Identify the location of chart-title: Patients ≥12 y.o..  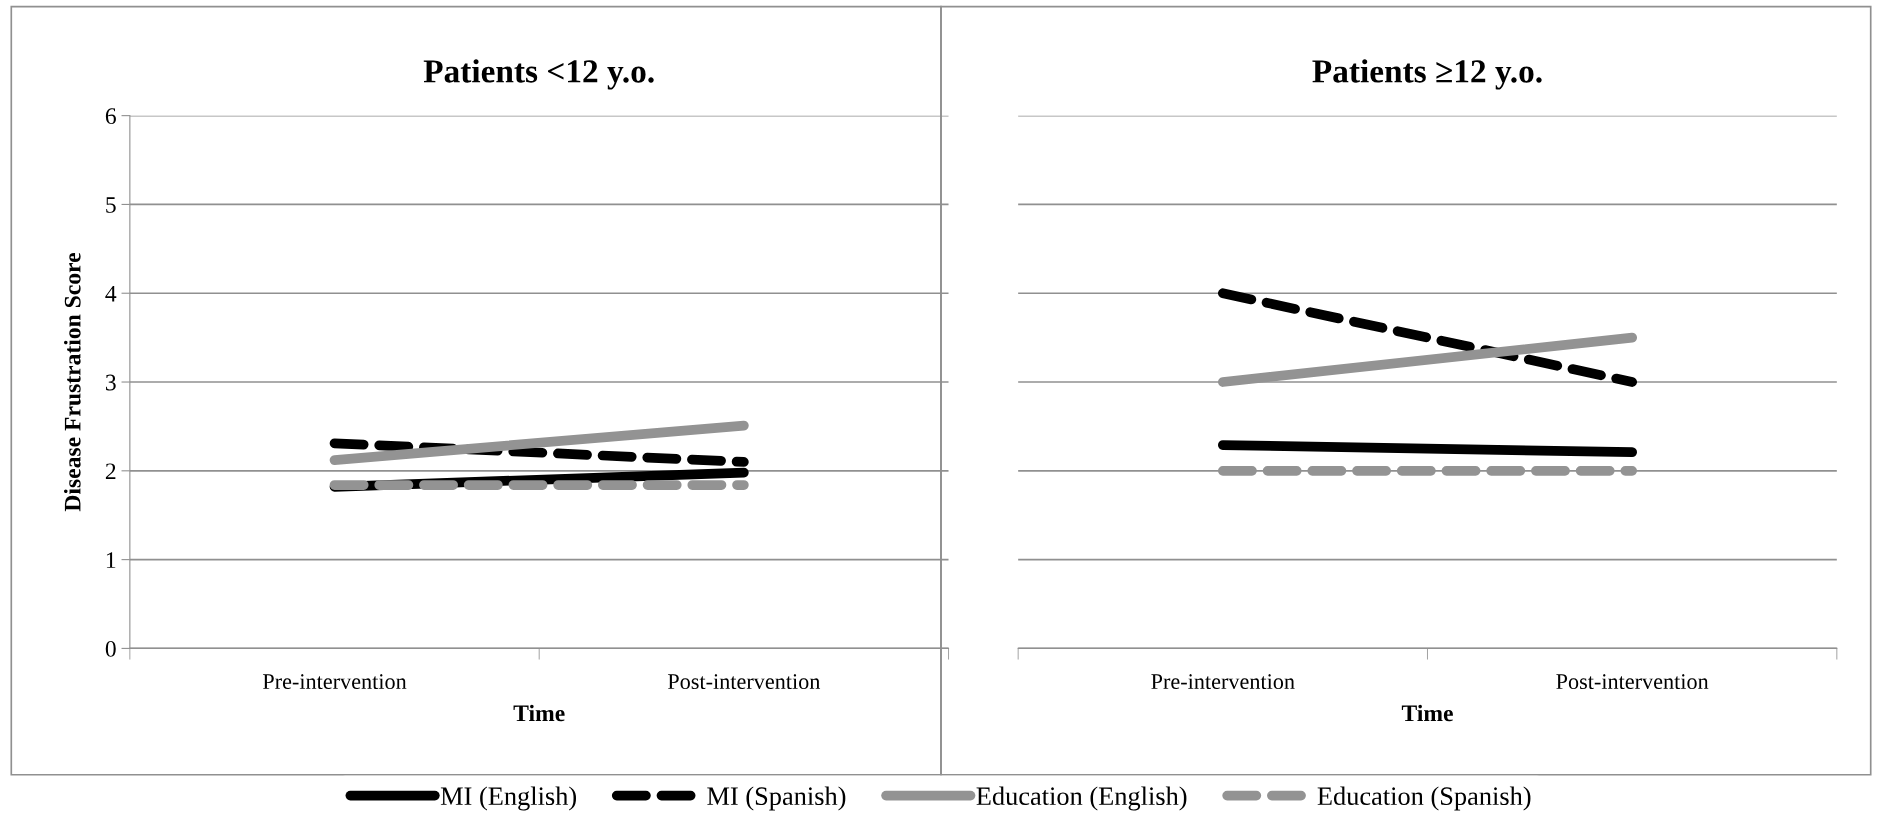
(1427, 74).